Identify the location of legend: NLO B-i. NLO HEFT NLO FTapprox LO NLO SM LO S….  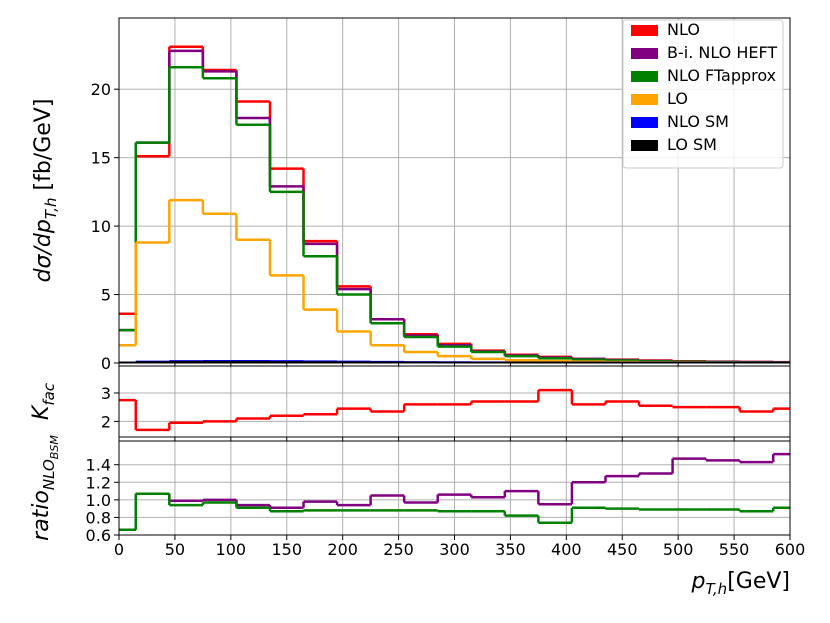
(703, 94).